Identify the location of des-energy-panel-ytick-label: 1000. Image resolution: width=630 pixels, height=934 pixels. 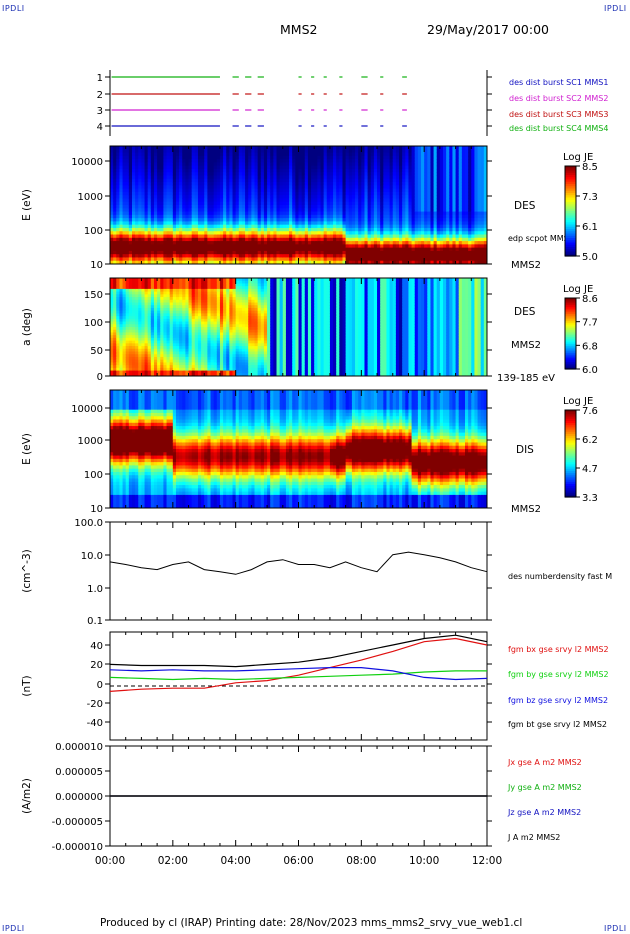
(90, 197).